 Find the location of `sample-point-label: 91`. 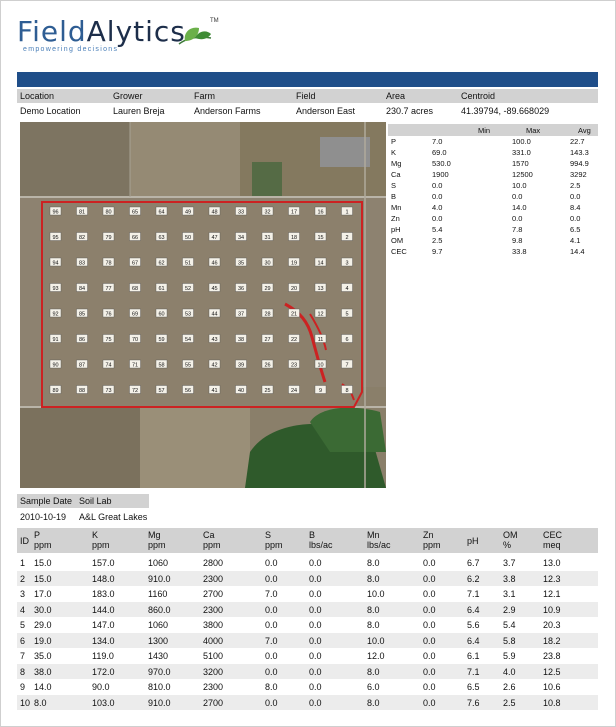

sample-point-label: 91 is located at coordinates (55, 340).